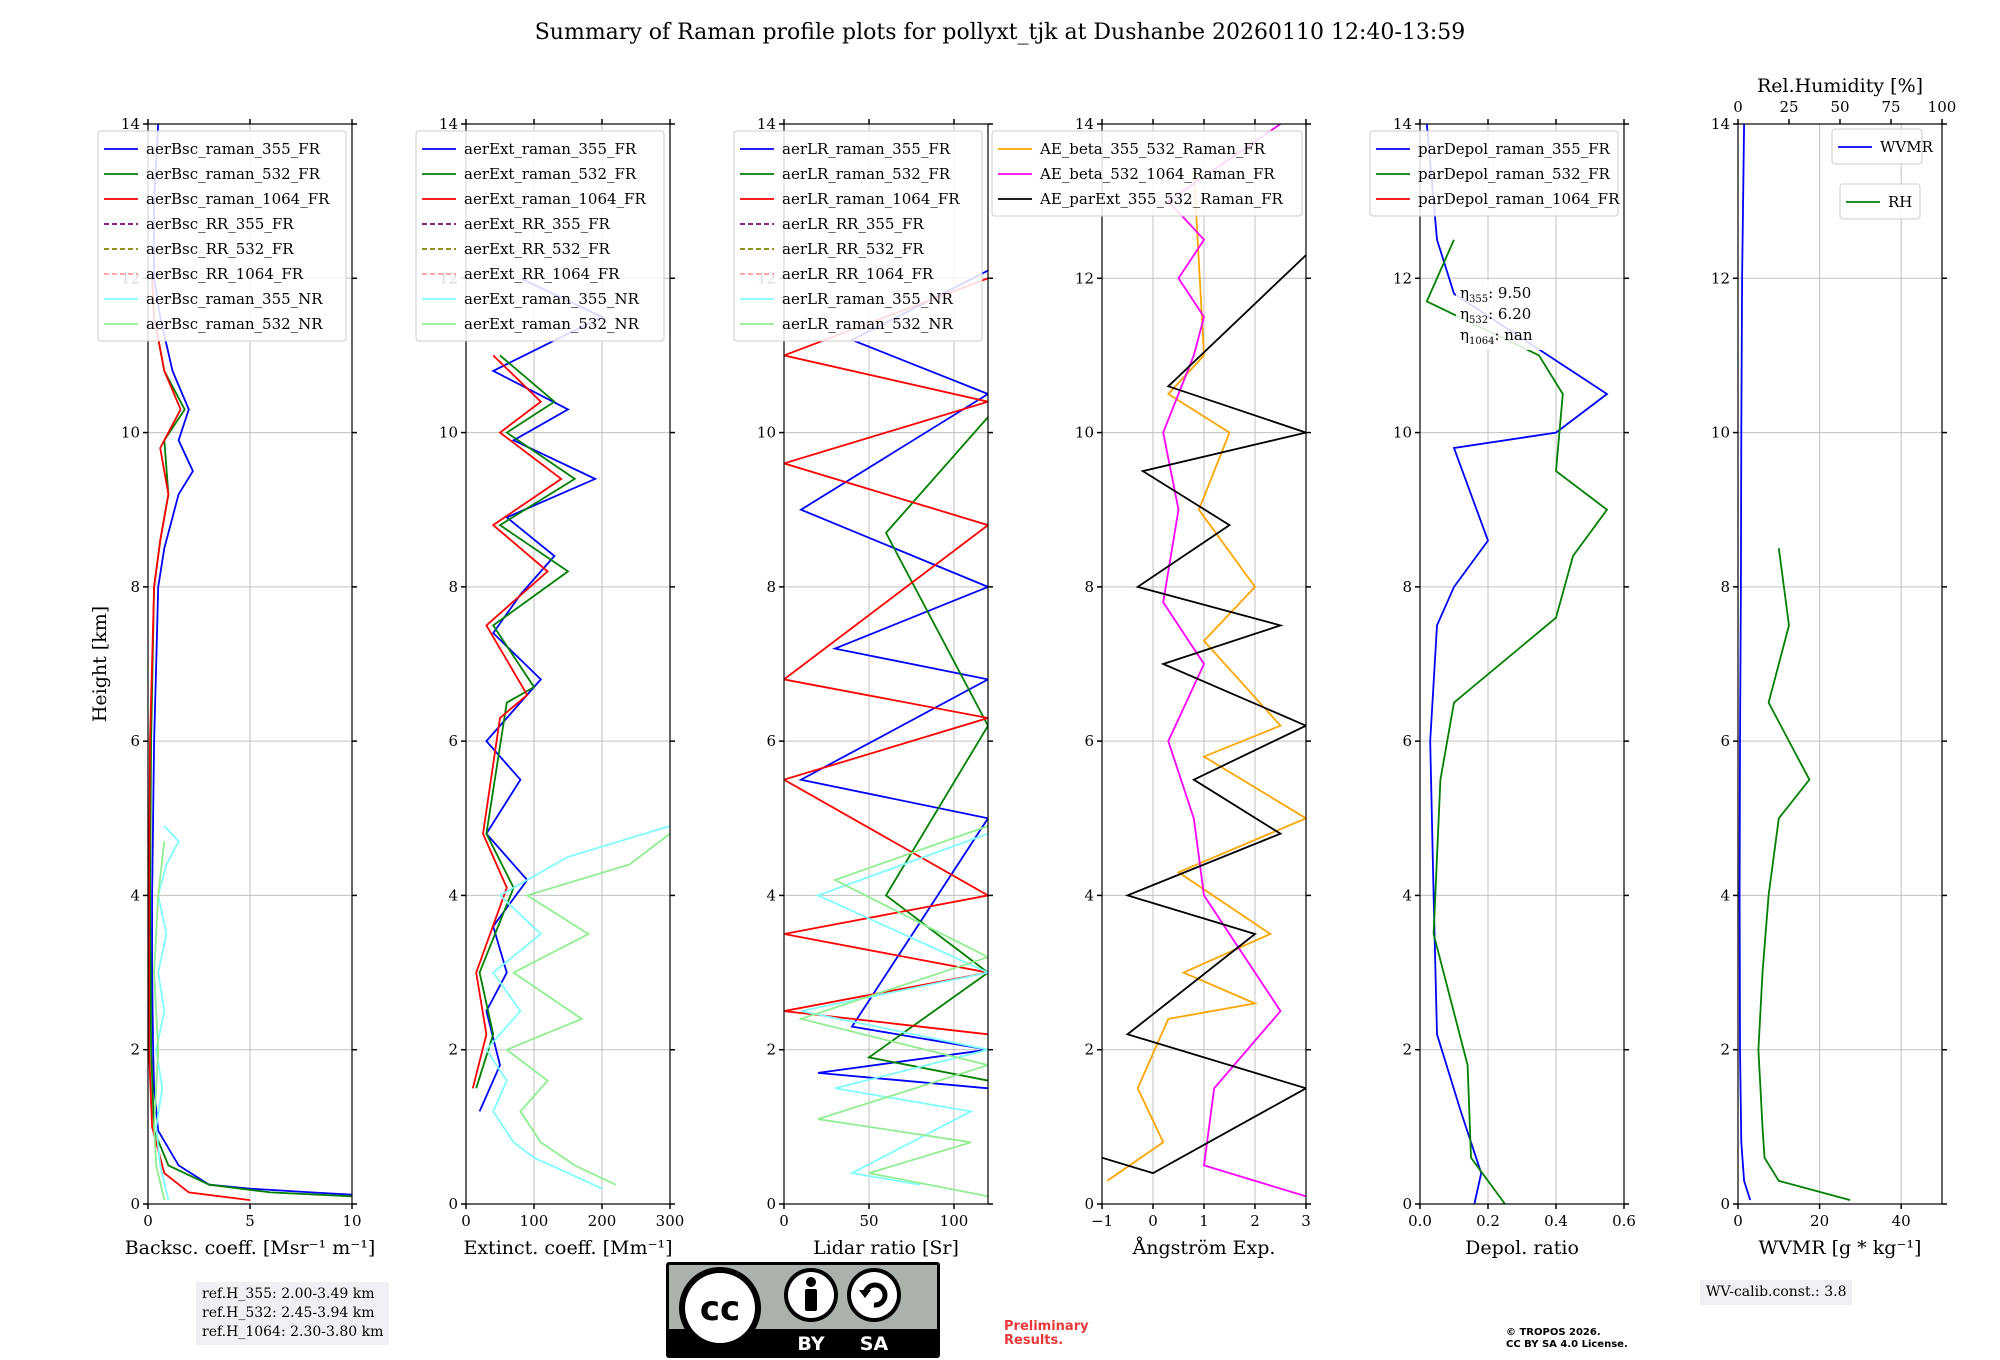 The height and width of the screenshot is (1360, 2000). I want to click on x-tick-label: 0.4, so click(1556, 1221).